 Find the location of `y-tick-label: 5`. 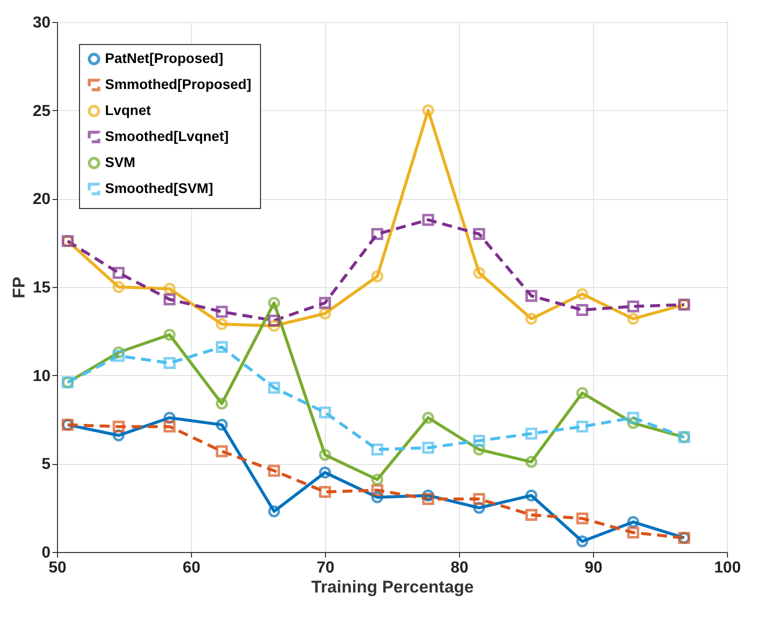

y-tick-label: 5 is located at coordinates (46, 465).